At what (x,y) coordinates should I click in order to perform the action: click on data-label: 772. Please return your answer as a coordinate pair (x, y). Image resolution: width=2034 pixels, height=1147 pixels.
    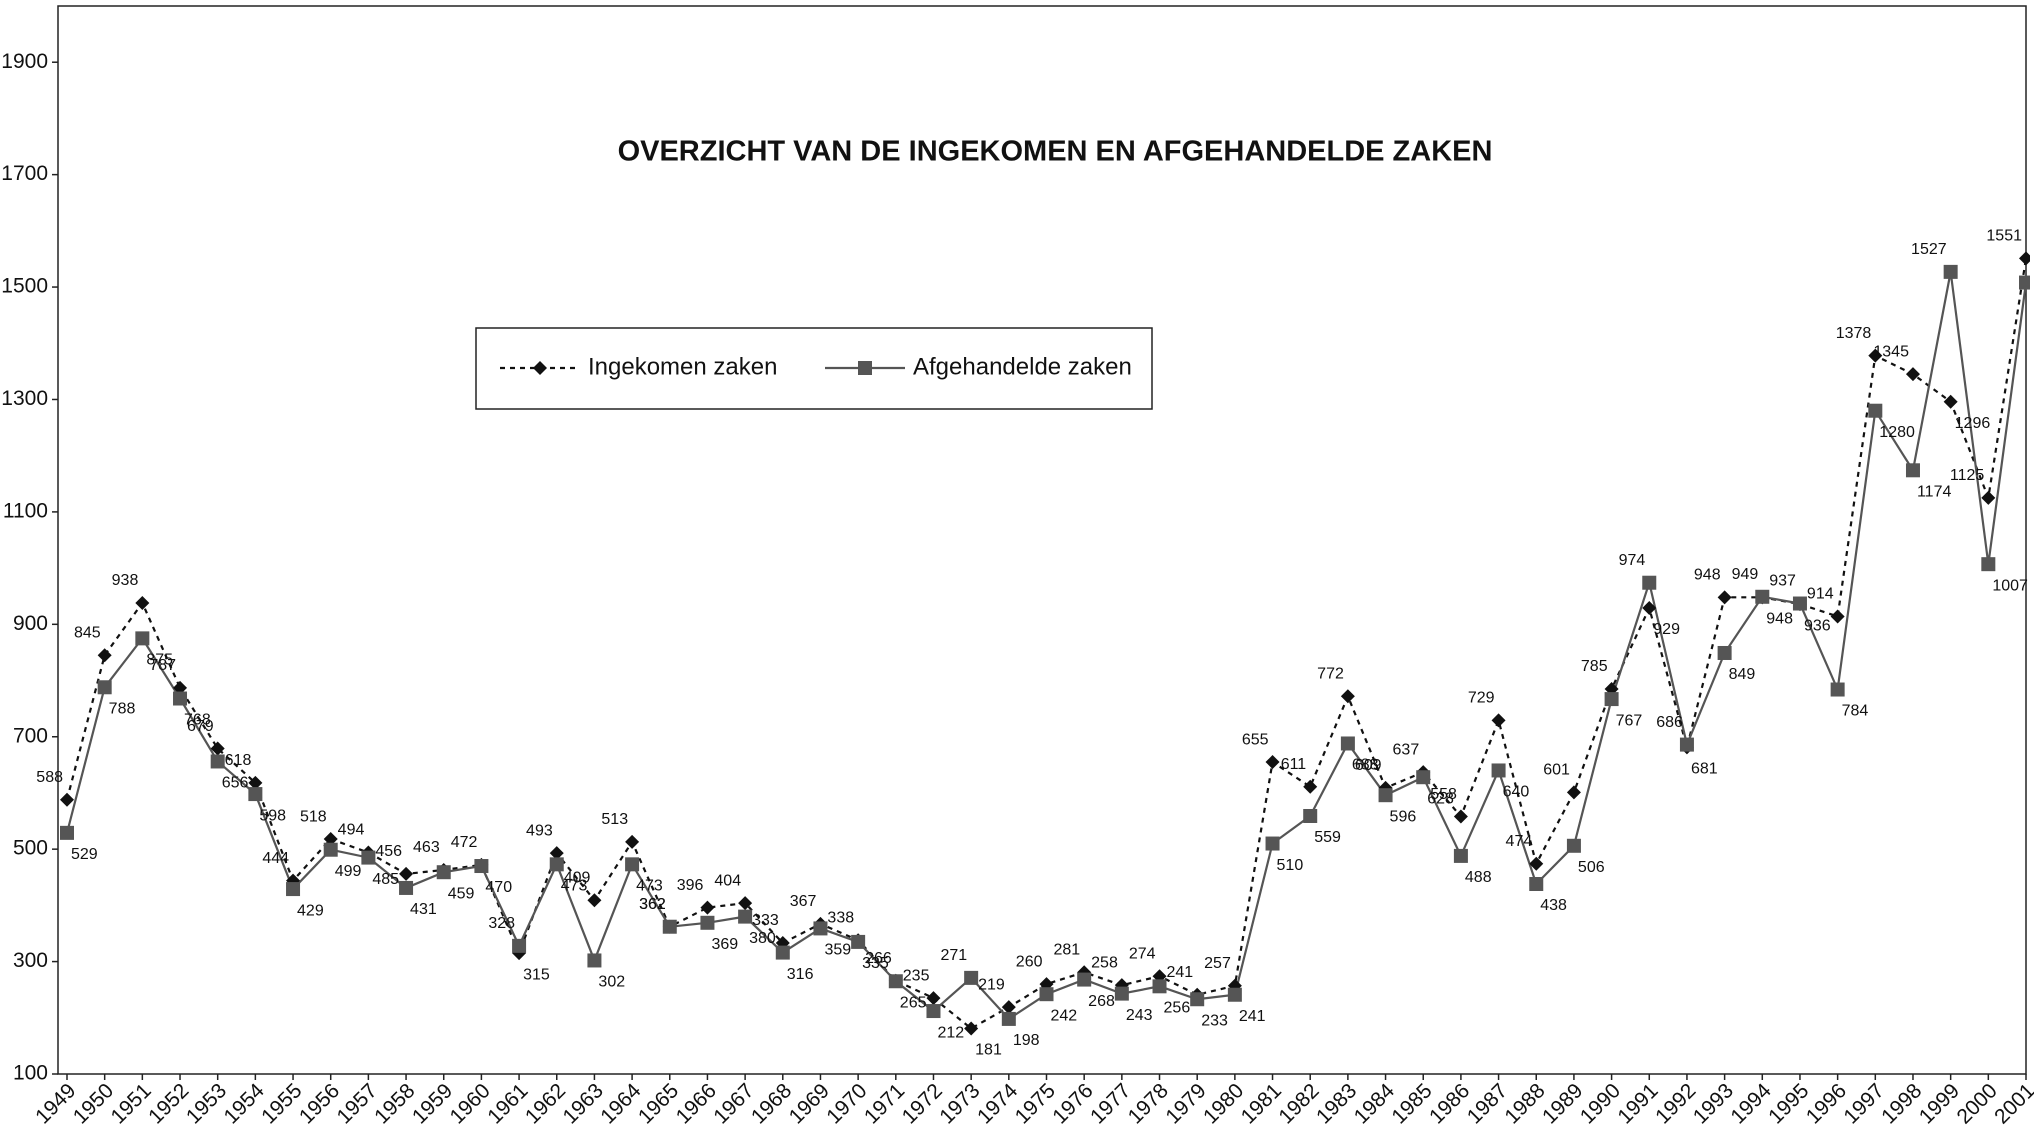
    Looking at the image, I should click on (1330, 673).